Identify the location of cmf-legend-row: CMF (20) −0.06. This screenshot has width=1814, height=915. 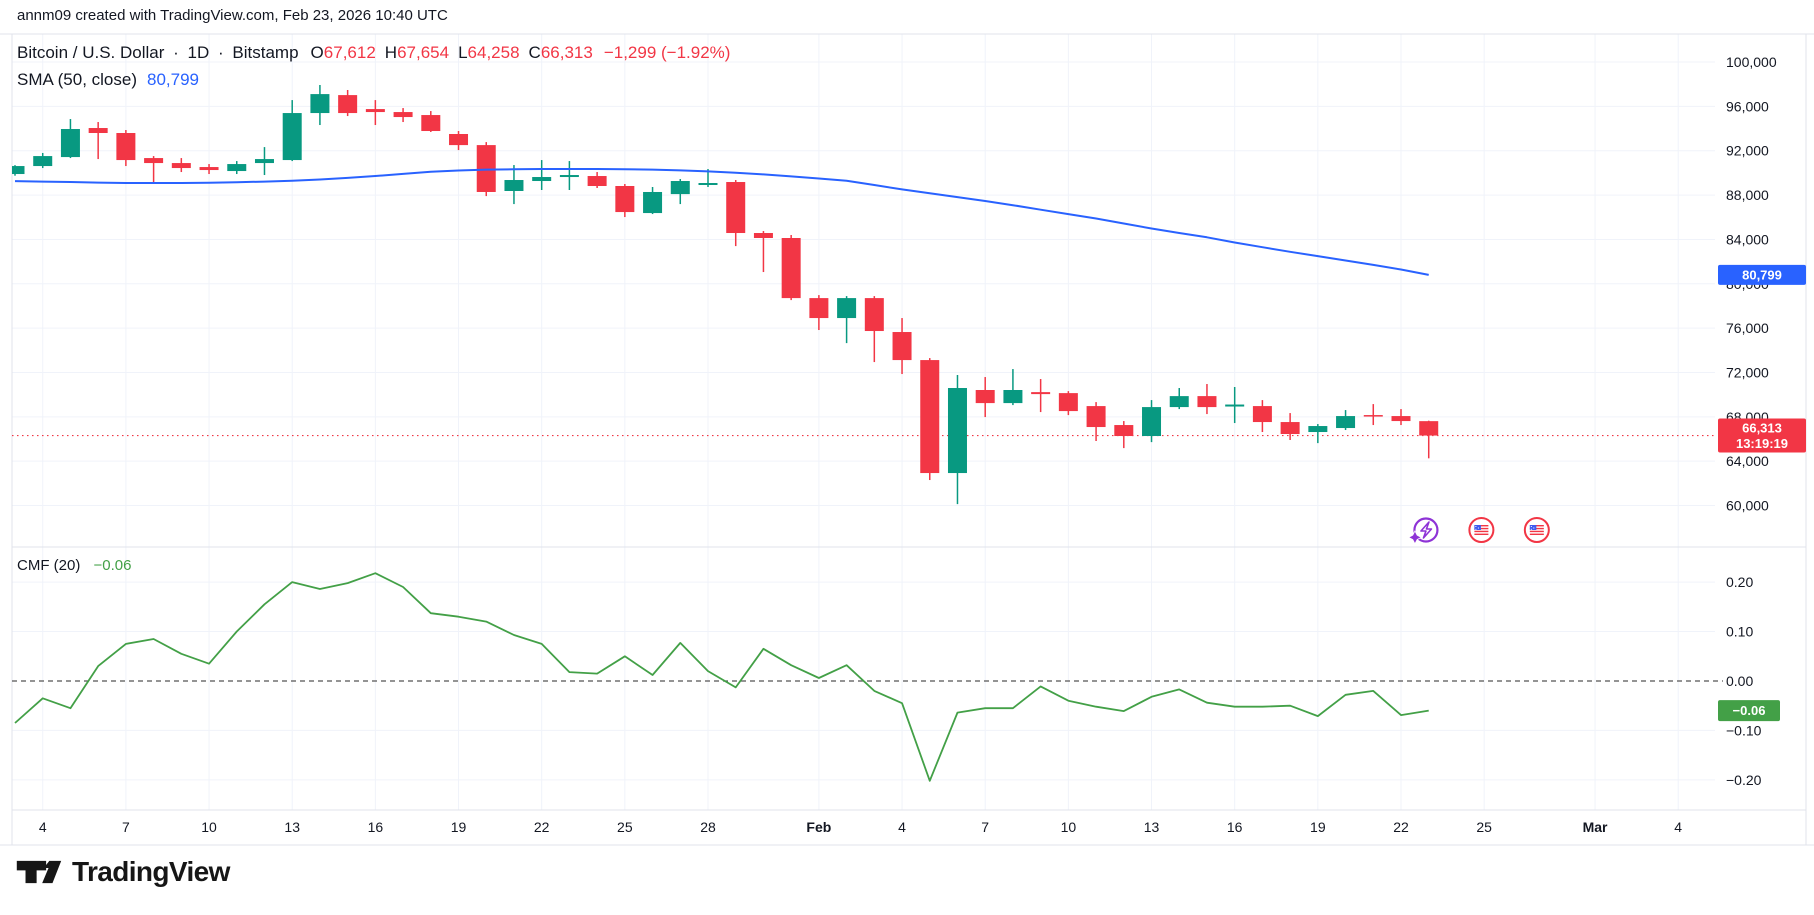
(74, 565).